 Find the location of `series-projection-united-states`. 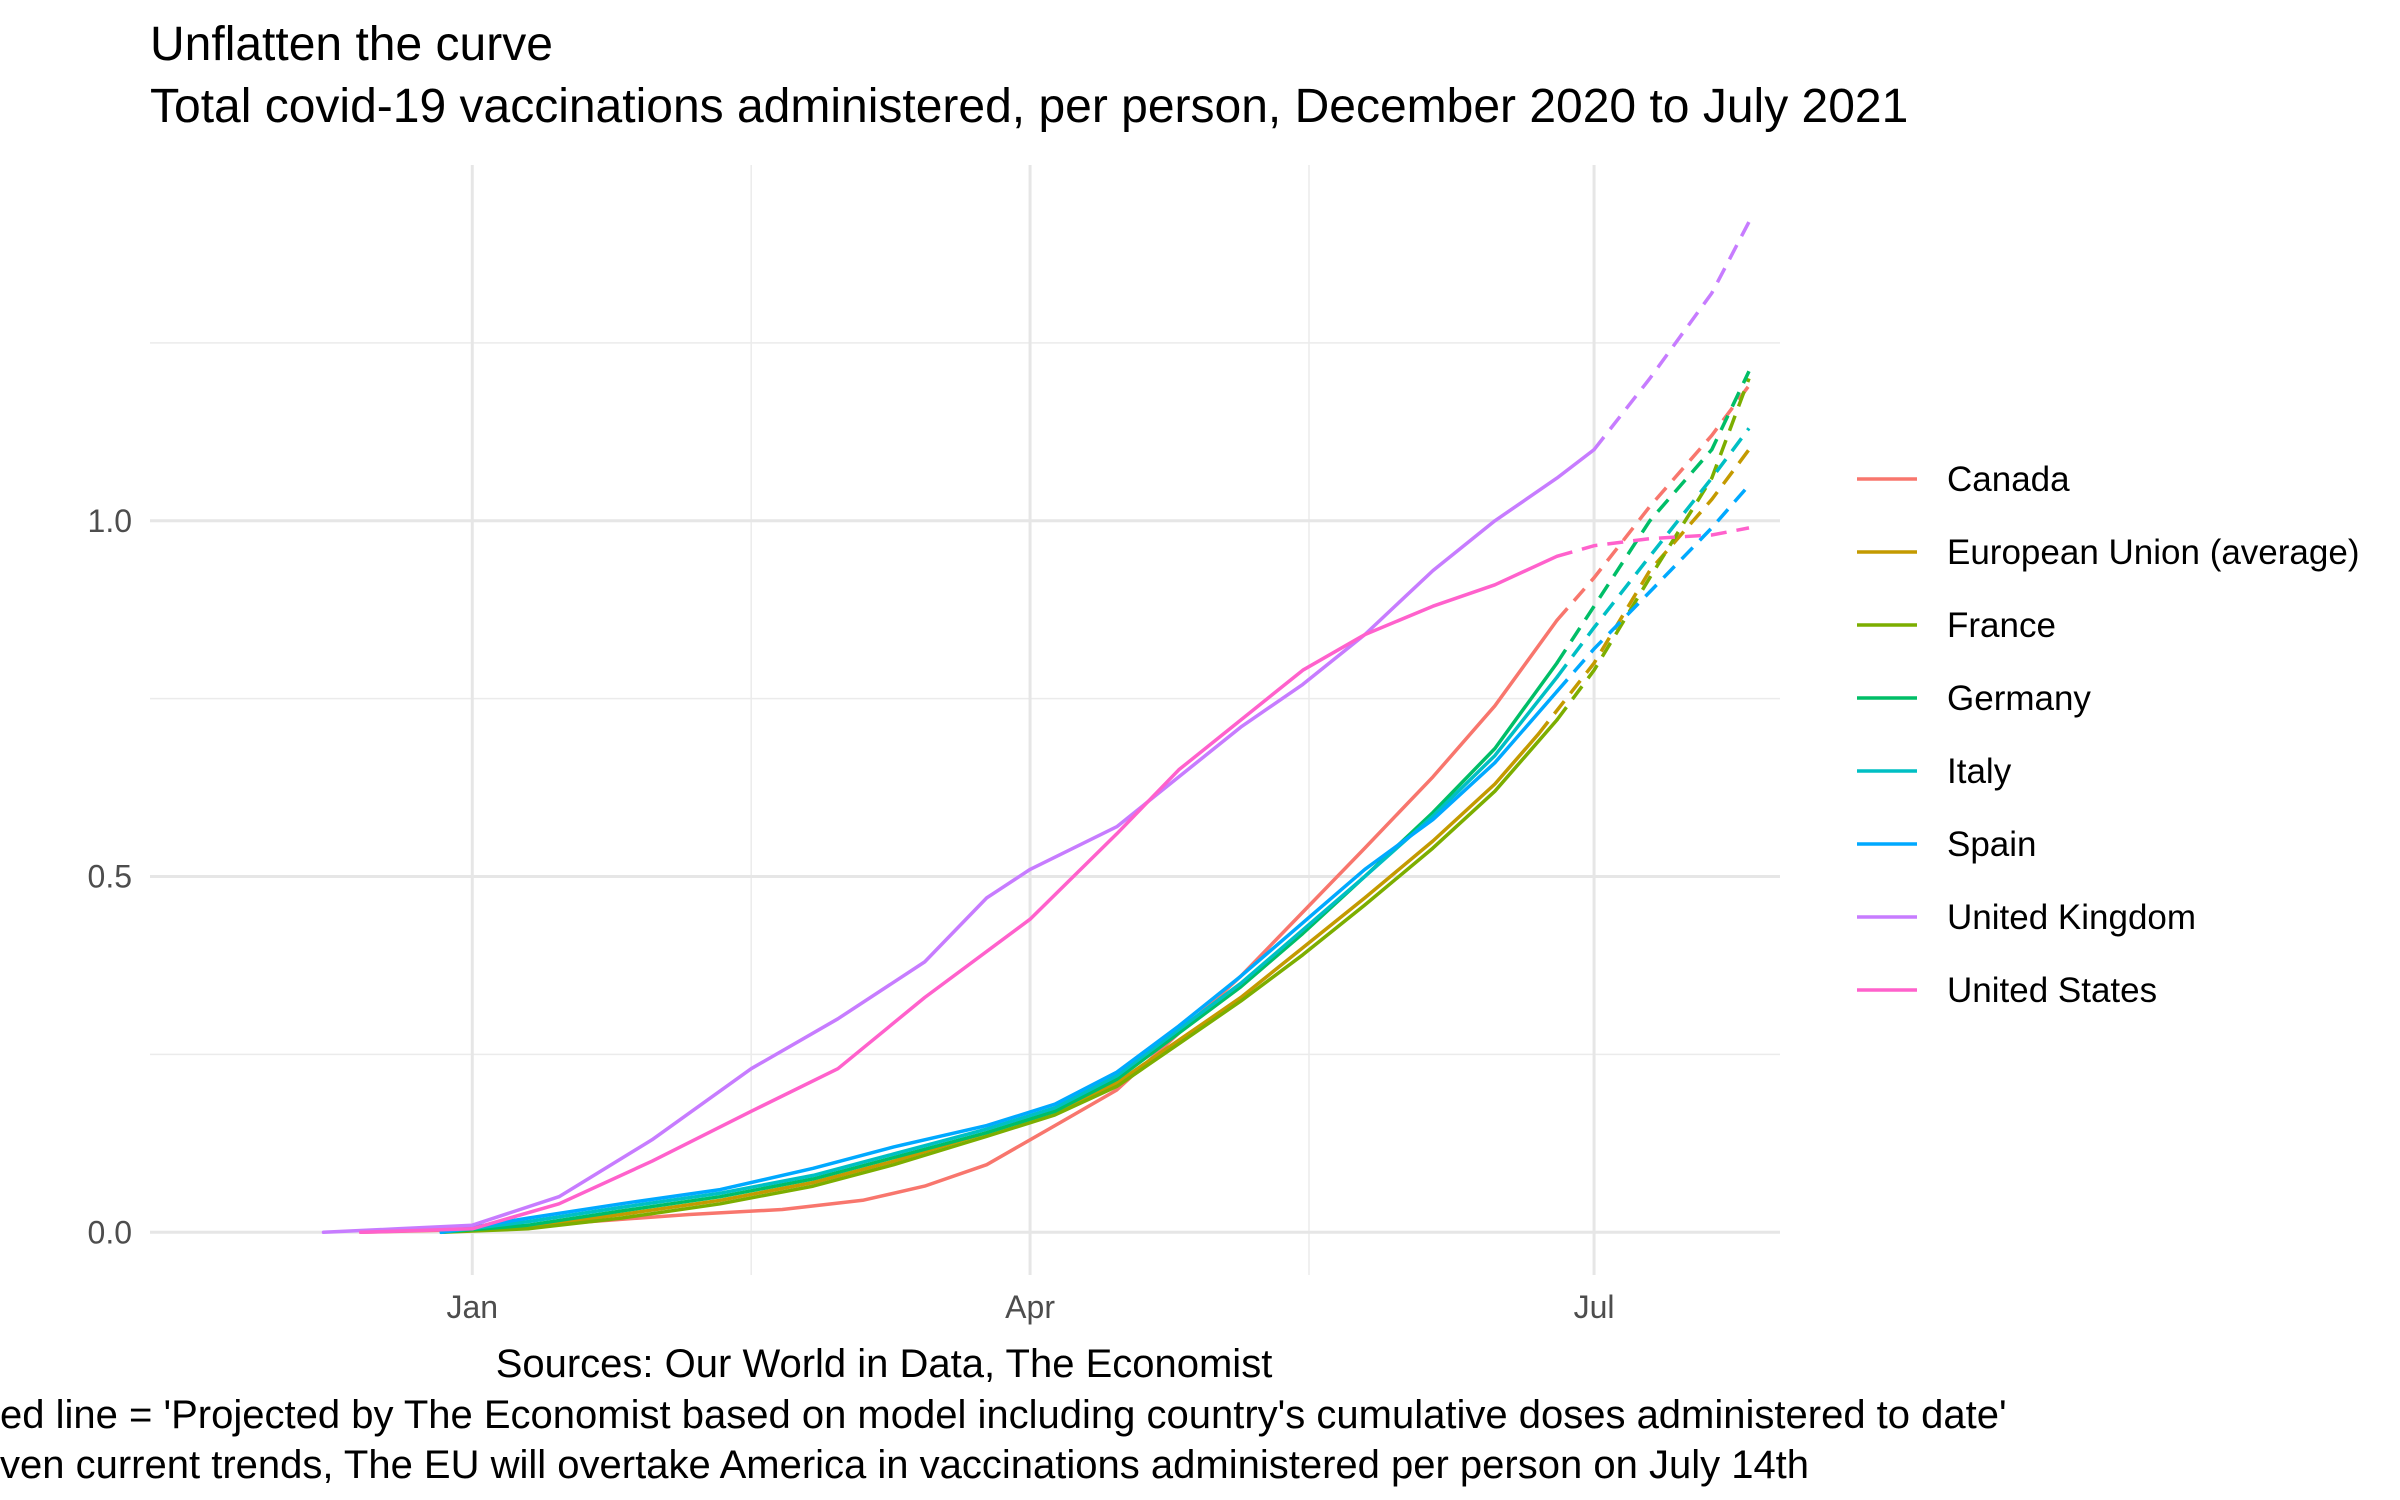

series-projection-united-states is located at coordinates (1653, 542).